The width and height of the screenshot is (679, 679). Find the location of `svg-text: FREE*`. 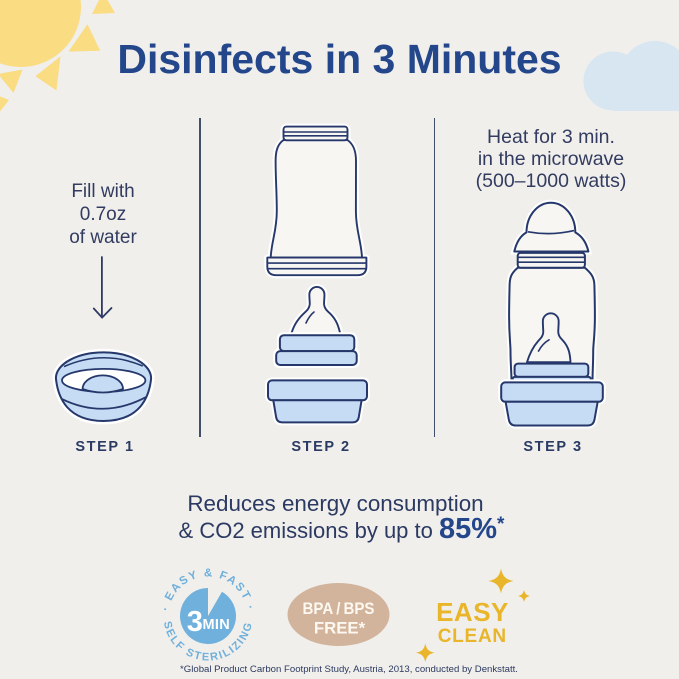

svg-text: FREE* is located at coordinates (340, 628).